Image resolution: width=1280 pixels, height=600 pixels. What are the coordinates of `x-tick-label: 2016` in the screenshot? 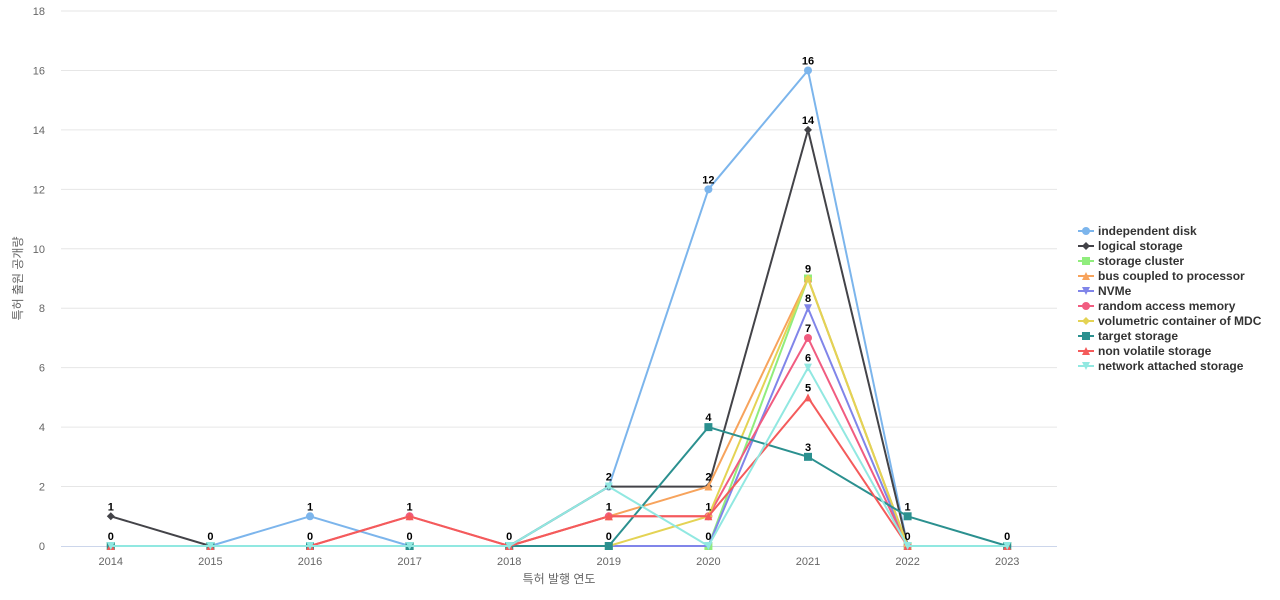 It's located at (310, 562).